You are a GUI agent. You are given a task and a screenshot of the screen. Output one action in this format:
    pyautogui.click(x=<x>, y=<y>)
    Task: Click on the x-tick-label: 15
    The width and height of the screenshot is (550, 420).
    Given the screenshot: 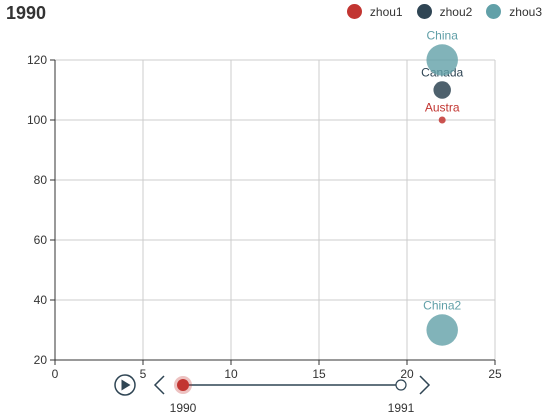 What is the action you would take?
    pyautogui.click(x=319, y=374)
    